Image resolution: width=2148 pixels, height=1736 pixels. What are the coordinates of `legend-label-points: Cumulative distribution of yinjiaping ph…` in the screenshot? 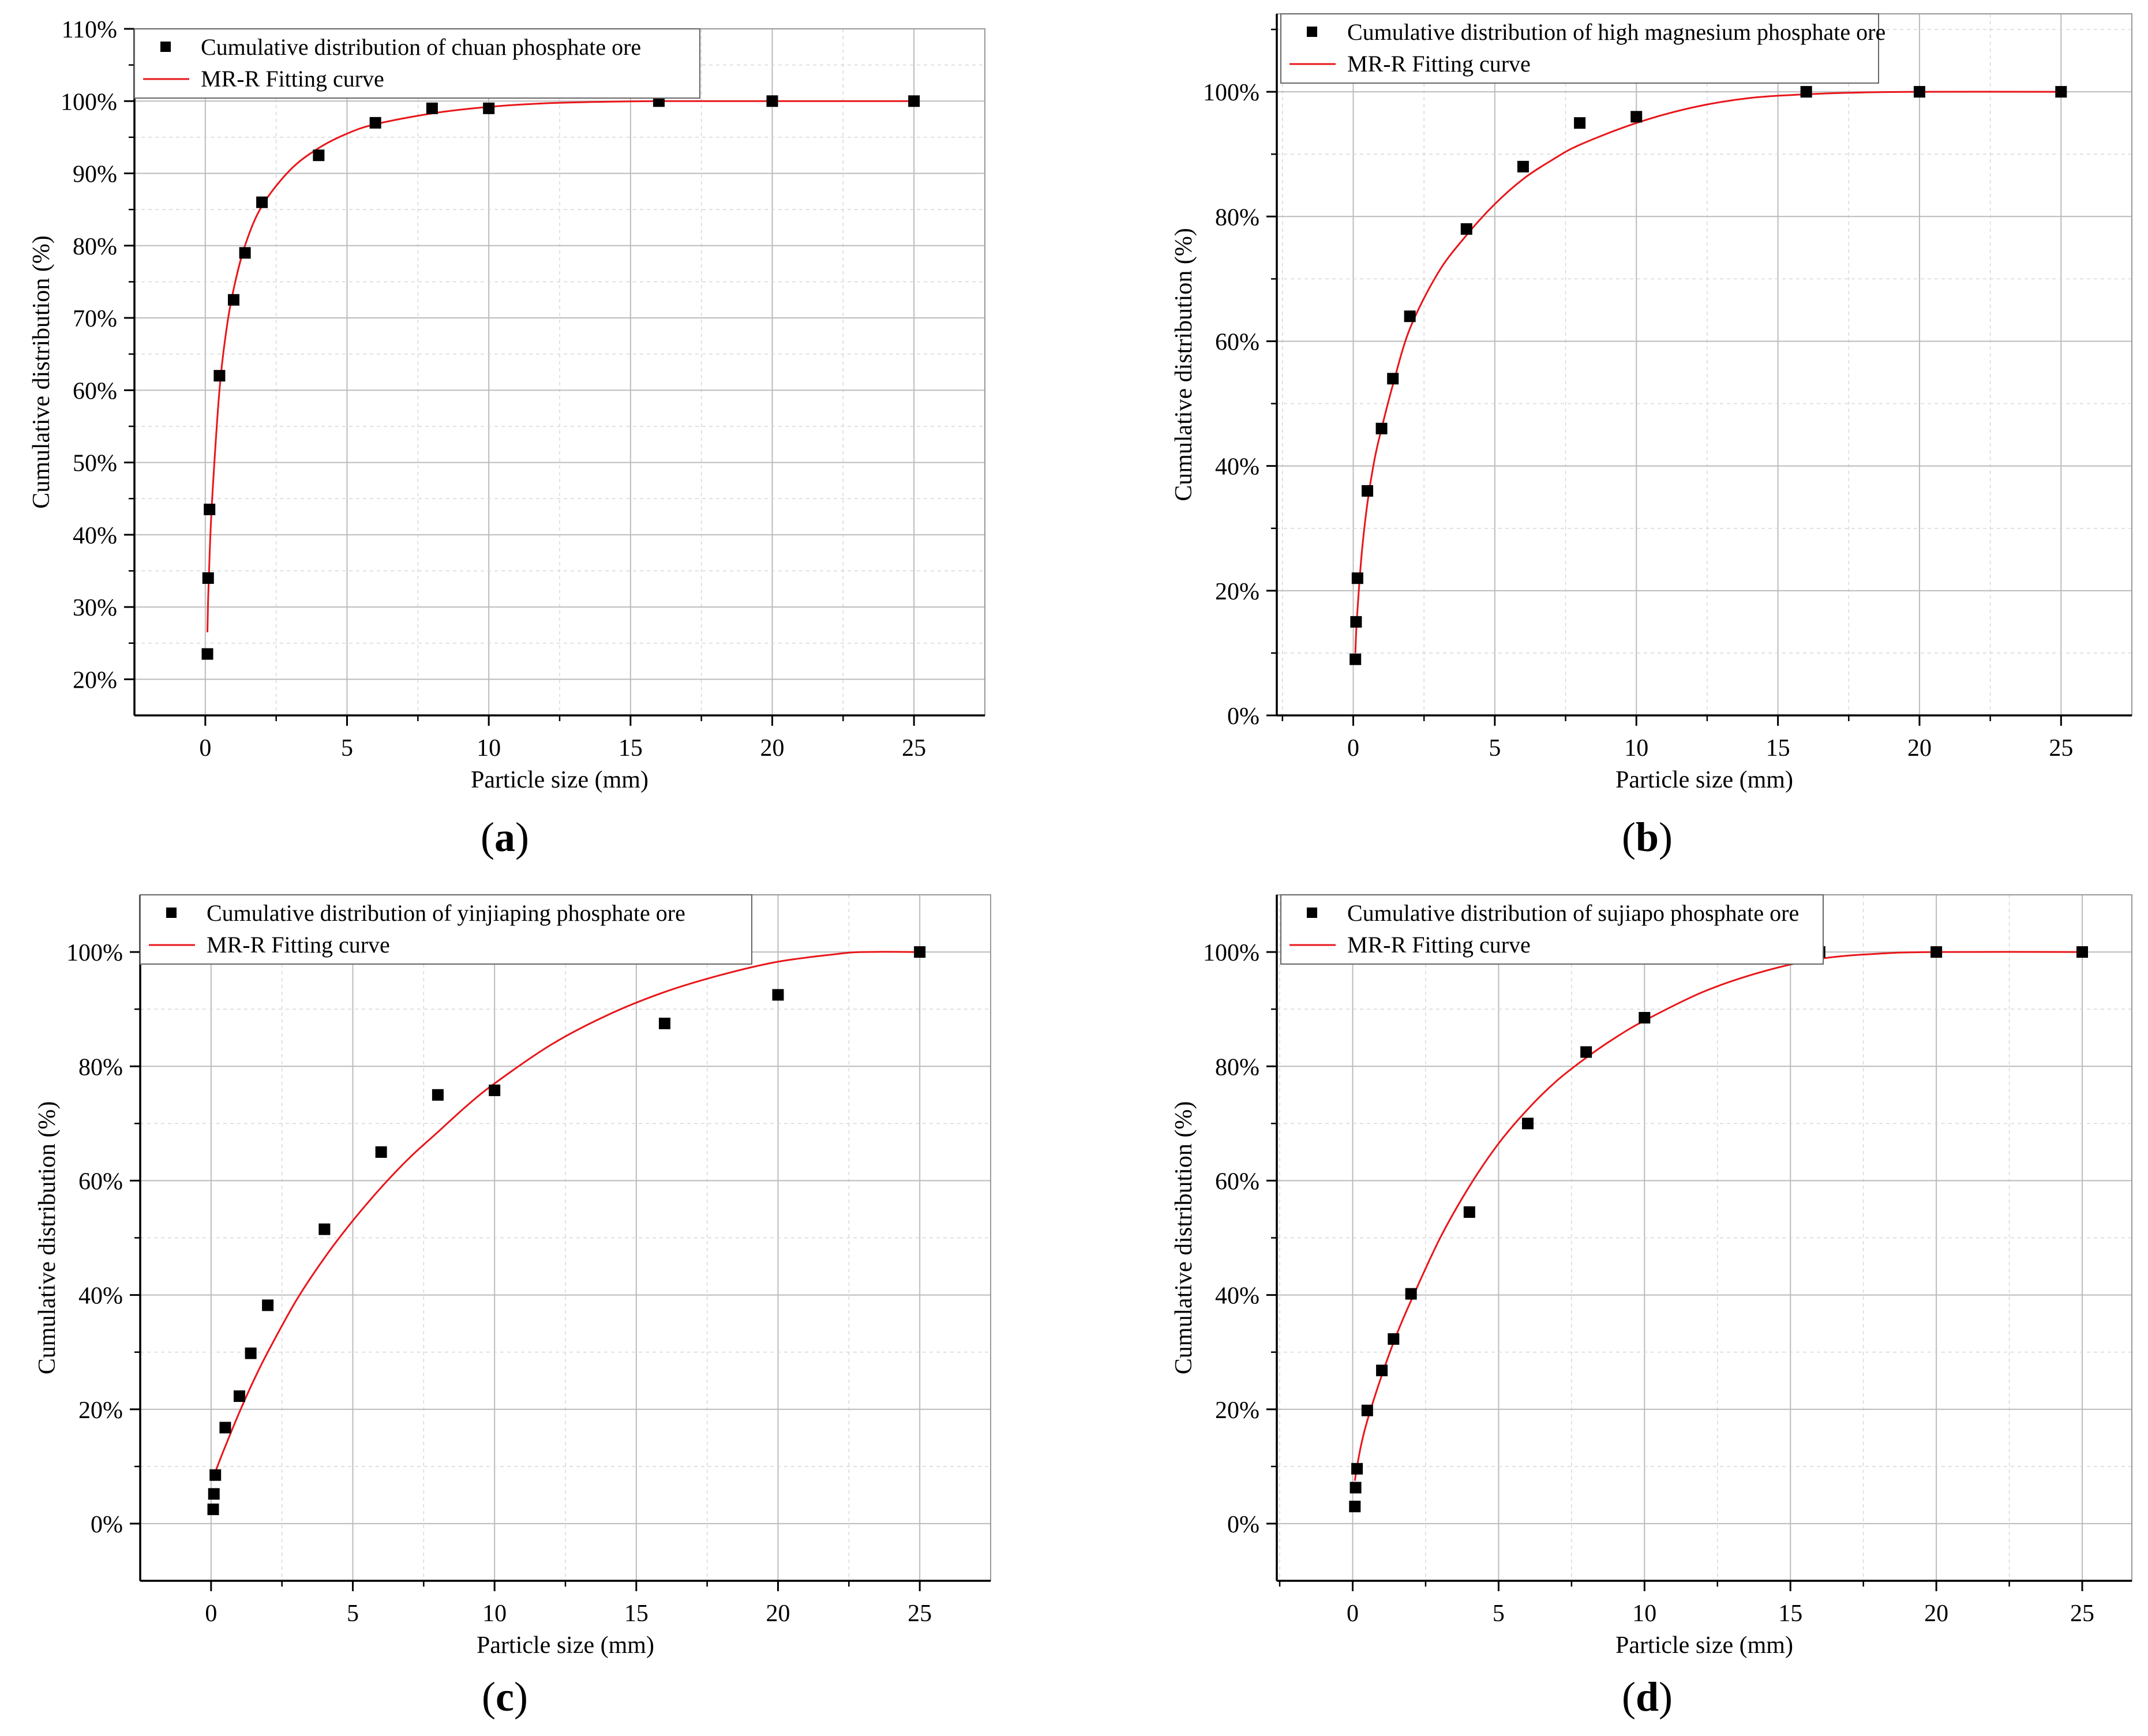 It's located at (446, 913).